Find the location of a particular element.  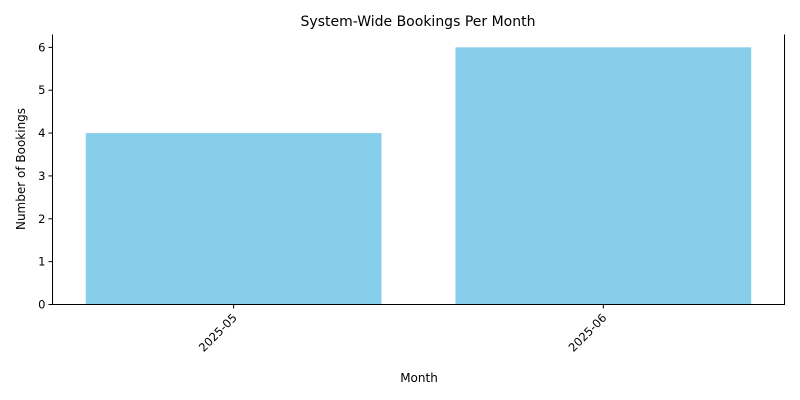

y-tick-label: 4 is located at coordinates (41, 133).